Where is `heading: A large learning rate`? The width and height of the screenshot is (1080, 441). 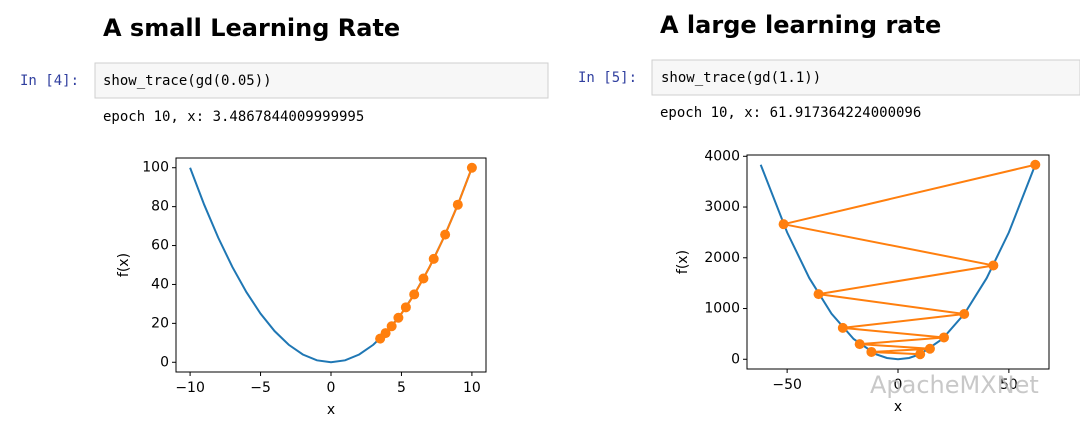
heading: A large learning rate is located at coordinates (800, 25).